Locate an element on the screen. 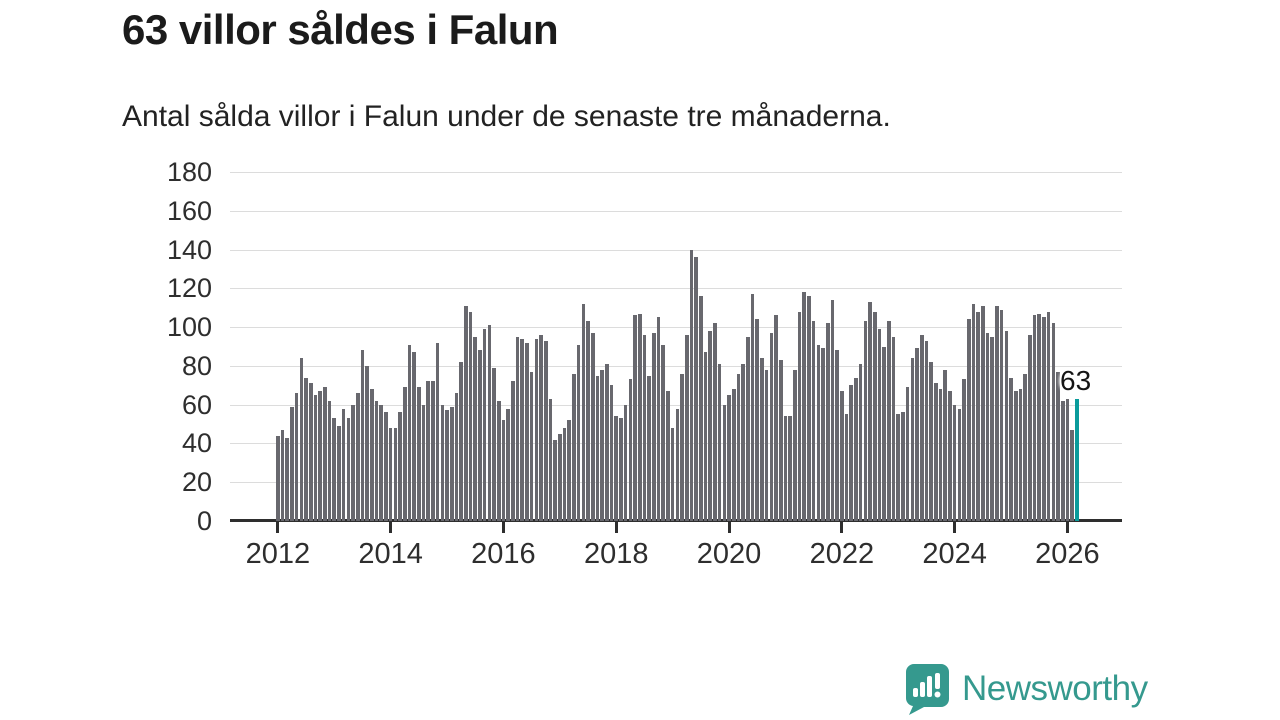 This screenshot has width=1280, height=720. y-tick-label: 140 is located at coordinates (189, 249).